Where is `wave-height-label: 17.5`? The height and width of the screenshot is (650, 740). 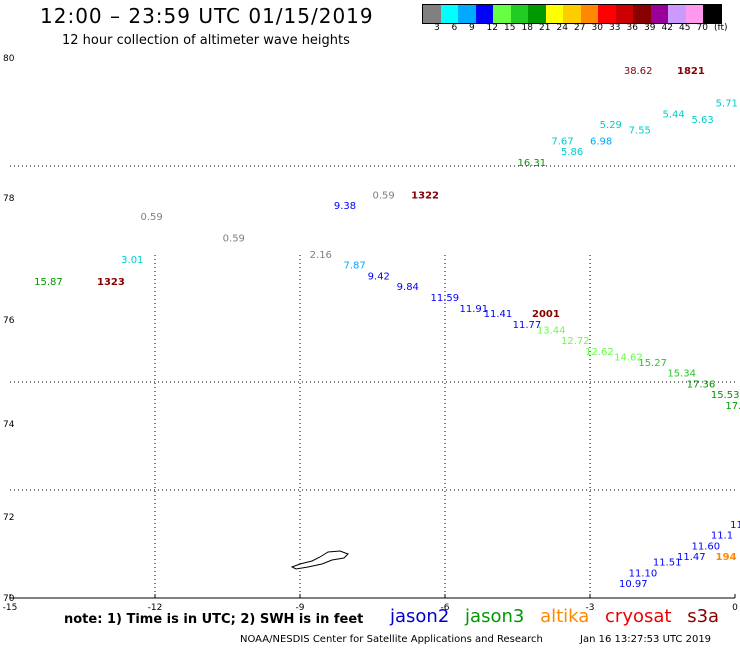 wave-height-label: 17.5 is located at coordinates (732, 406).